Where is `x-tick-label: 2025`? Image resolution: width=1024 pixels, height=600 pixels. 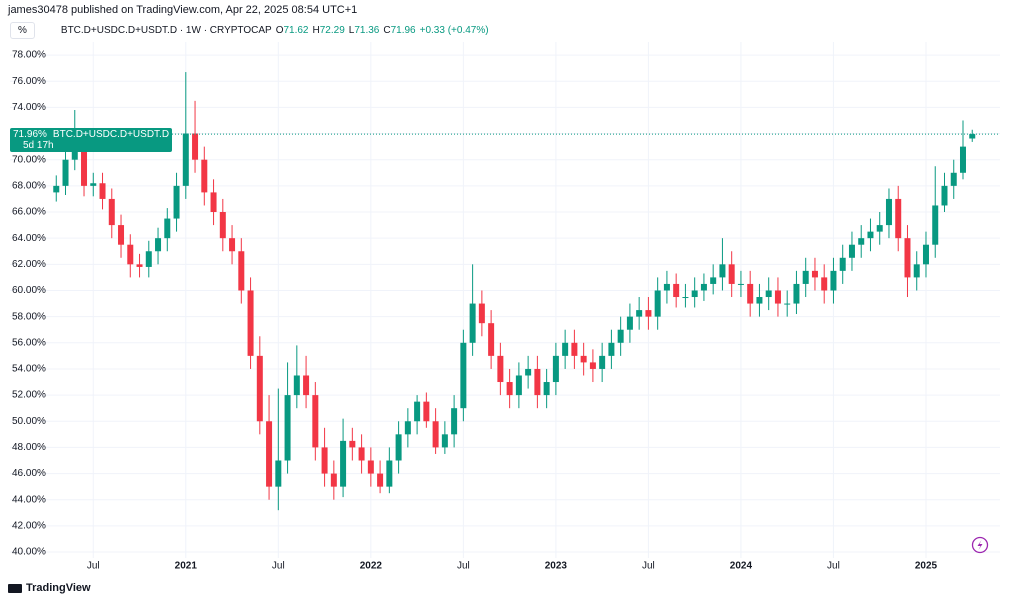
x-tick-label: 2025 is located at coordinates (926, 566).